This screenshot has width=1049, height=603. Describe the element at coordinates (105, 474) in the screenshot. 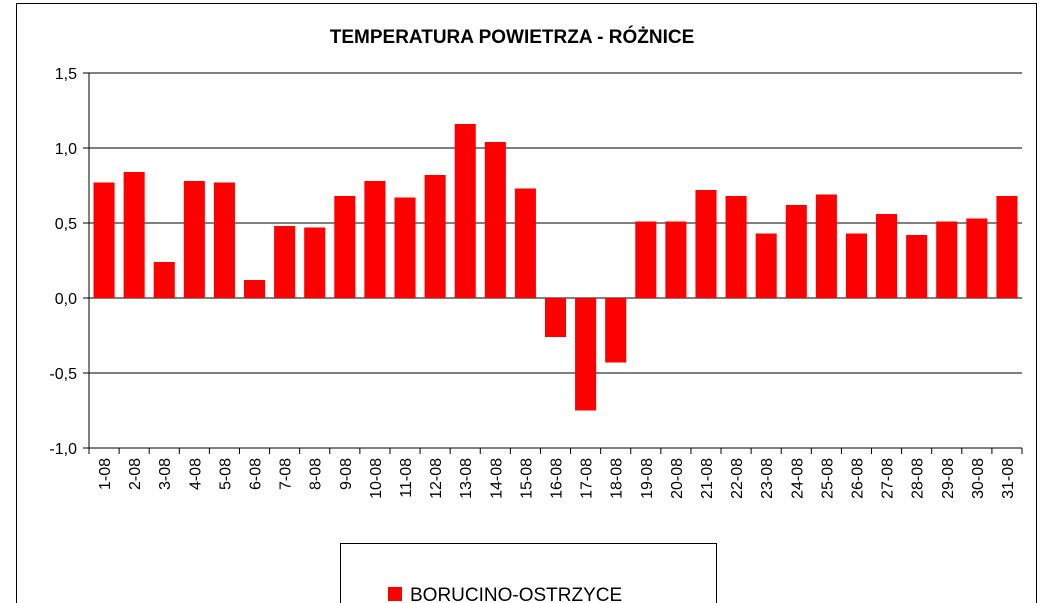

I see `x-tick-label: 1-08` at that location.